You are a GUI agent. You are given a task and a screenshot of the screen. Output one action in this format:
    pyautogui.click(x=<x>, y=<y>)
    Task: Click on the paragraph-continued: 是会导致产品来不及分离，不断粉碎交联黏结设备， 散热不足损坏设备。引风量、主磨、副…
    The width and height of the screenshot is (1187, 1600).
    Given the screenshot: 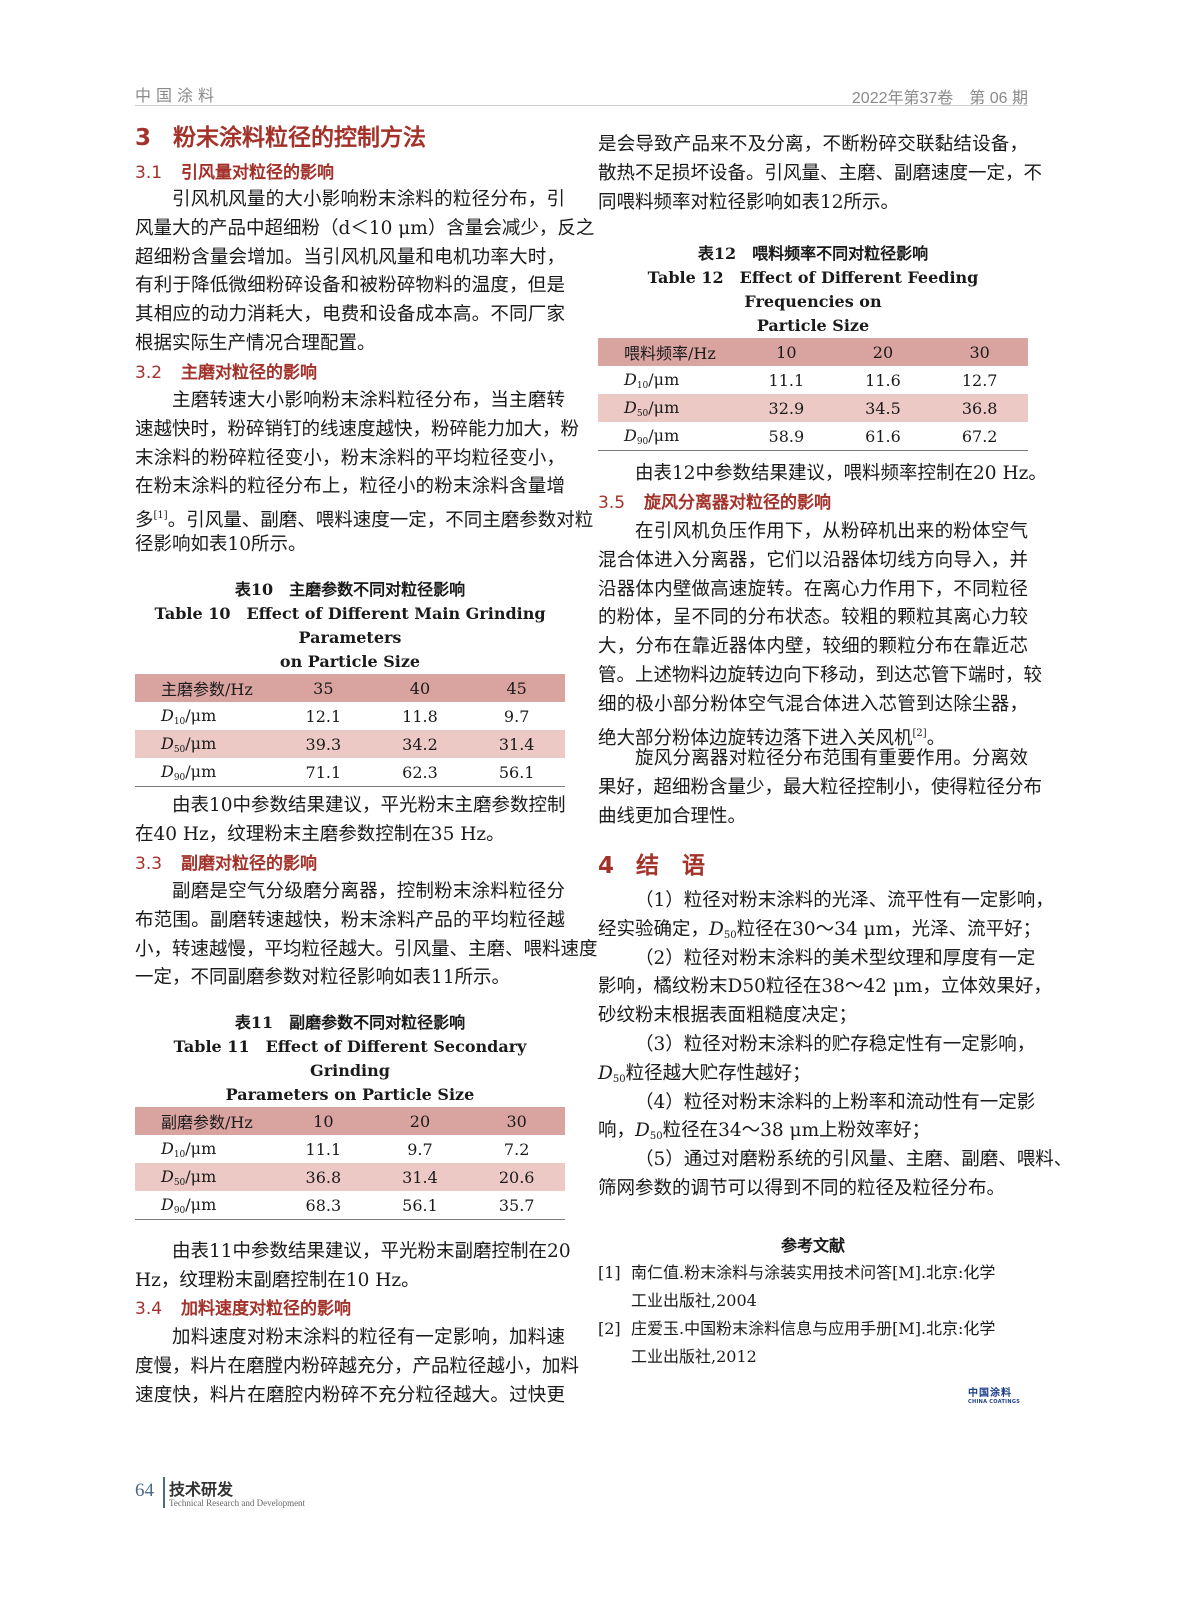 What is the action you would take?
    pyautogui.click(x=820, y=174)
    